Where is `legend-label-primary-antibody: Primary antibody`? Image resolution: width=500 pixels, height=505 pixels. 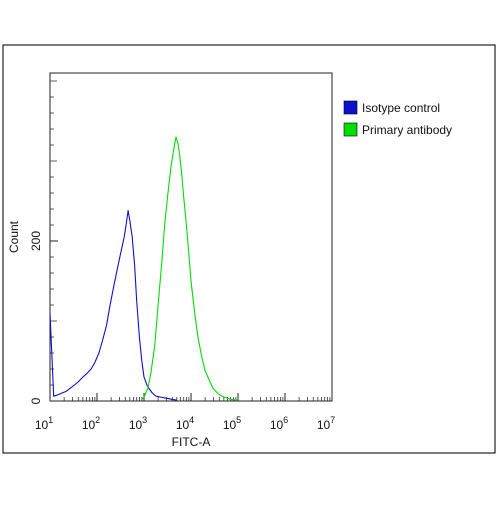 legend-label-primary-antibody: Primary antibody is located at coordinates (407, 130).